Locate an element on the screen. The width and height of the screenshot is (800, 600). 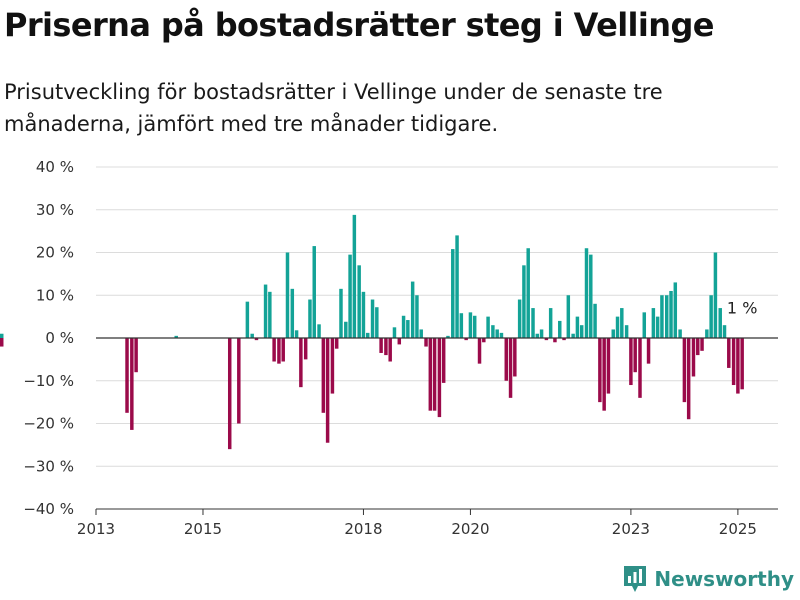
latest-value-annotation: 1 % is located at coordinates (742, 308).